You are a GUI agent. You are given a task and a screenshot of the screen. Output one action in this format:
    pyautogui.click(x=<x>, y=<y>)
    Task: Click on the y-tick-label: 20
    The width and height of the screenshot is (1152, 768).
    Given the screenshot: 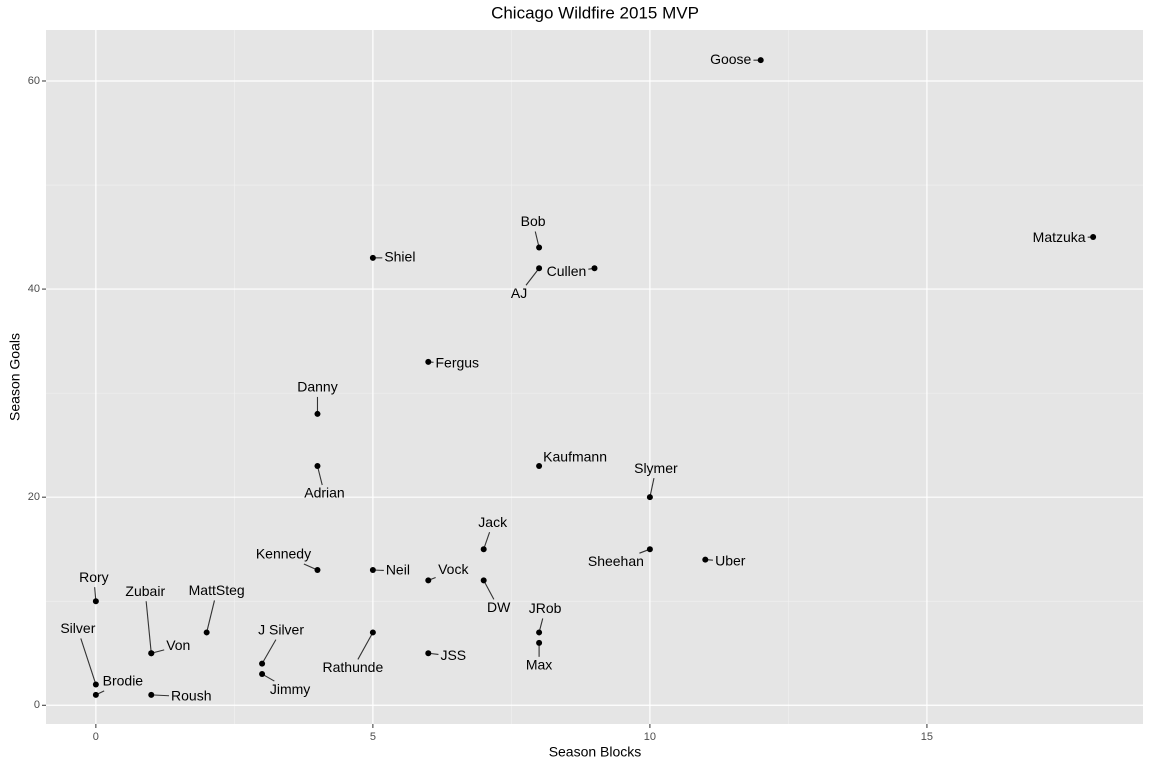 What is the action you would take?
    pyautogui.click(x=34, y=497)
    